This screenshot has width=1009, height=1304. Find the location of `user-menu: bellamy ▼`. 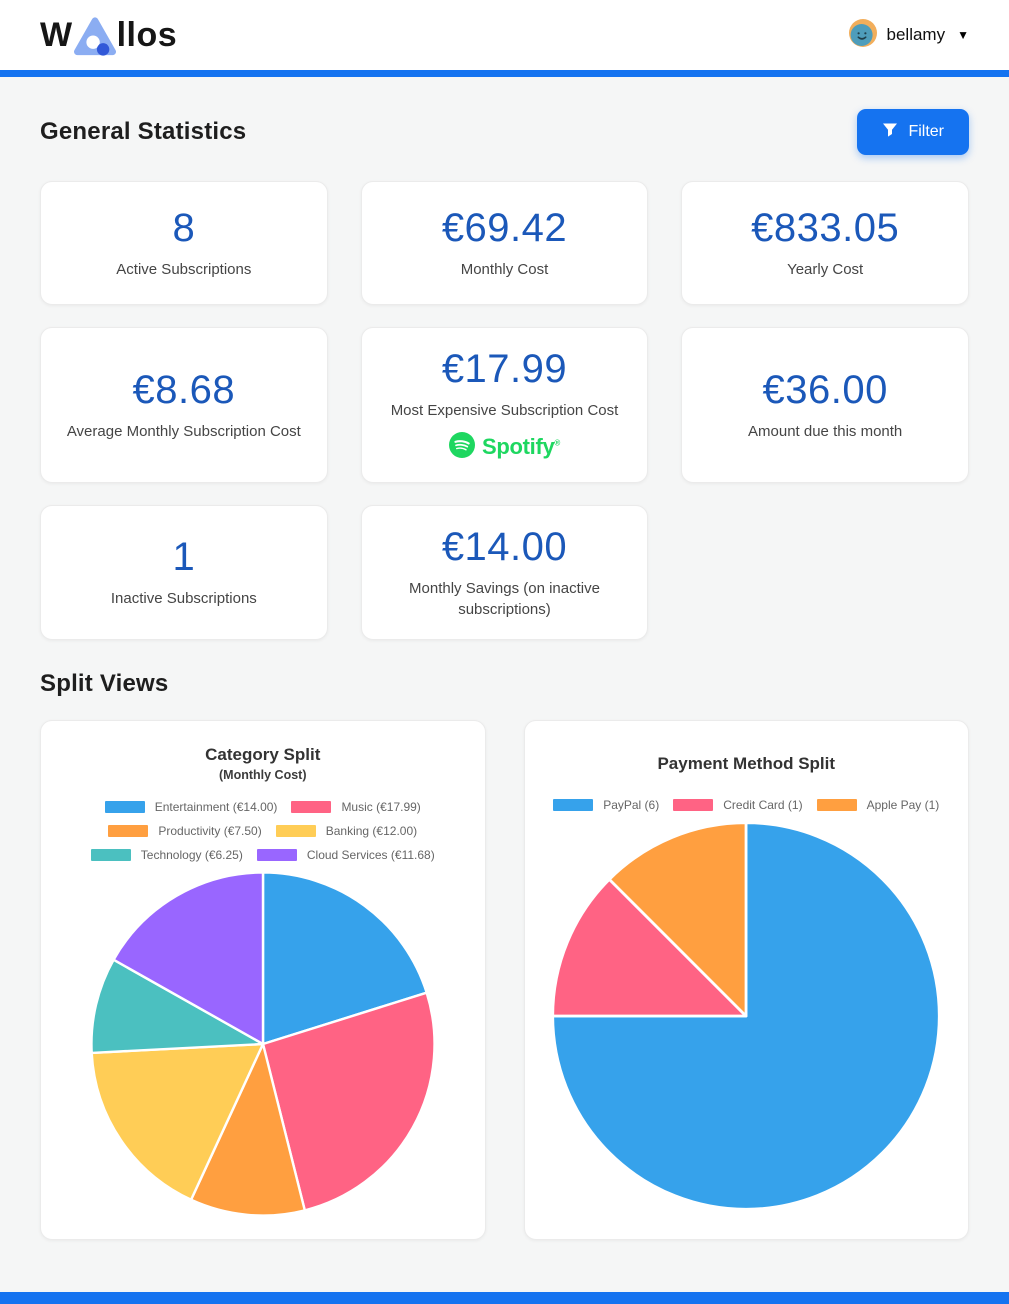

user-menu: bellamy ▼ is located at coordinates (908, 35).